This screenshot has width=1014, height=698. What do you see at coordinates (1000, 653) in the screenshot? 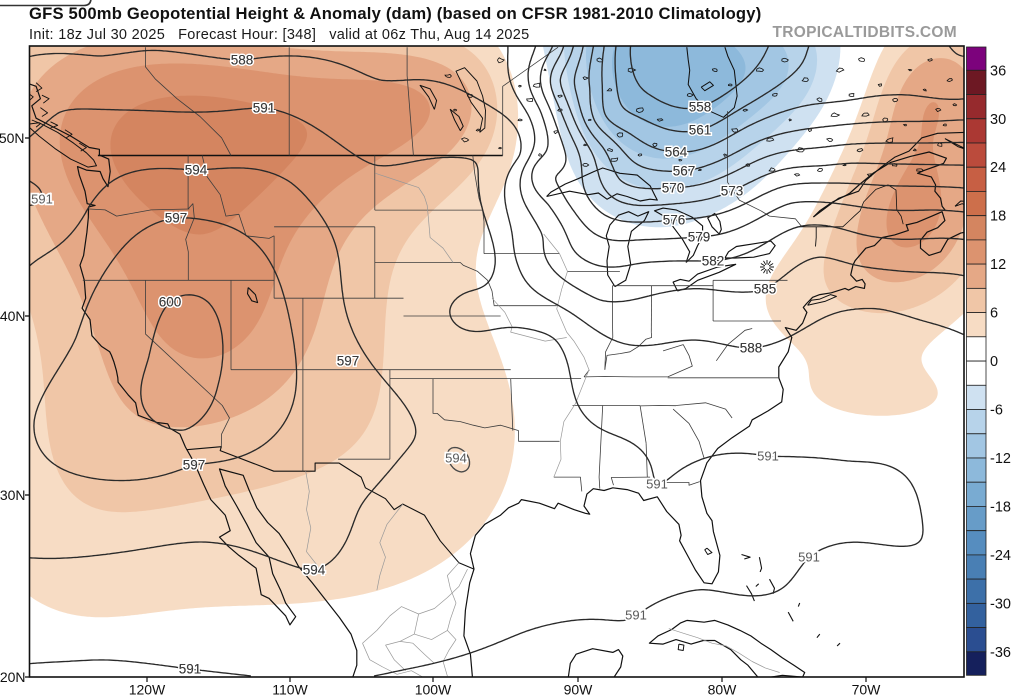
I see `svg-text: -36` at bounding box center [1000, 653].